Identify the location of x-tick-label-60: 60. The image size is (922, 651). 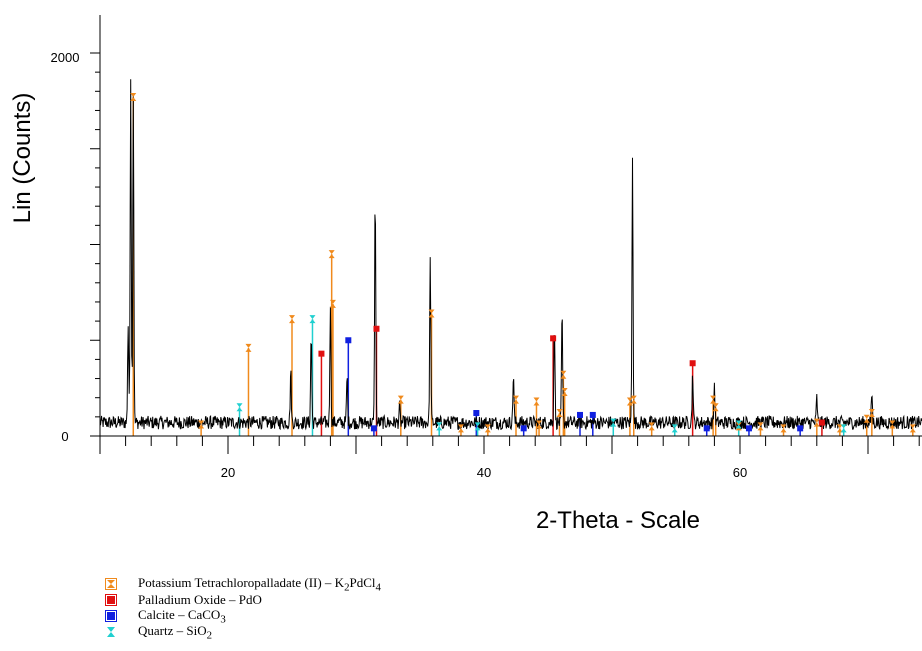
(740, 472).